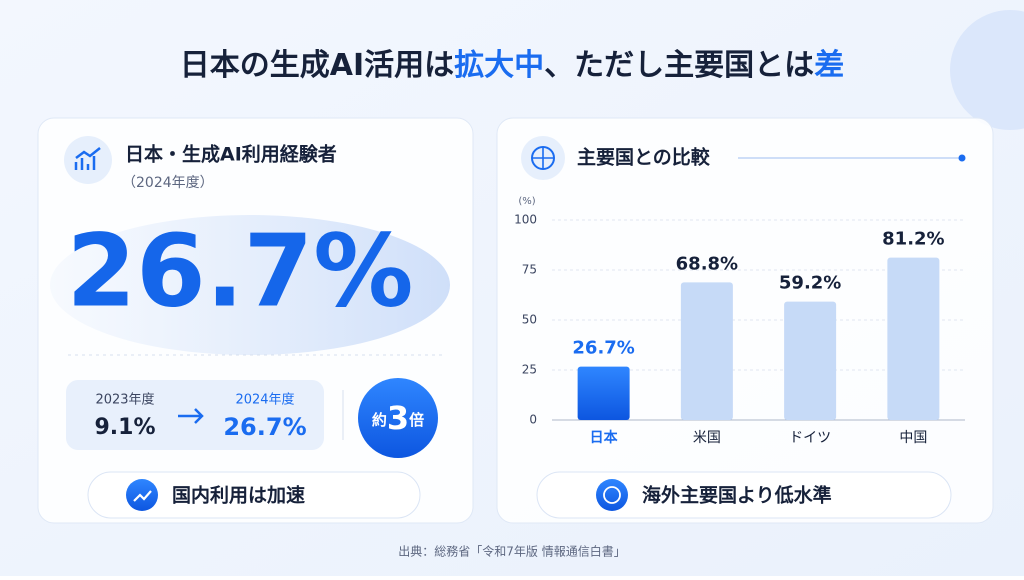  I want to click on title-part: 日本の生成AI活用は, so click(317, 65).